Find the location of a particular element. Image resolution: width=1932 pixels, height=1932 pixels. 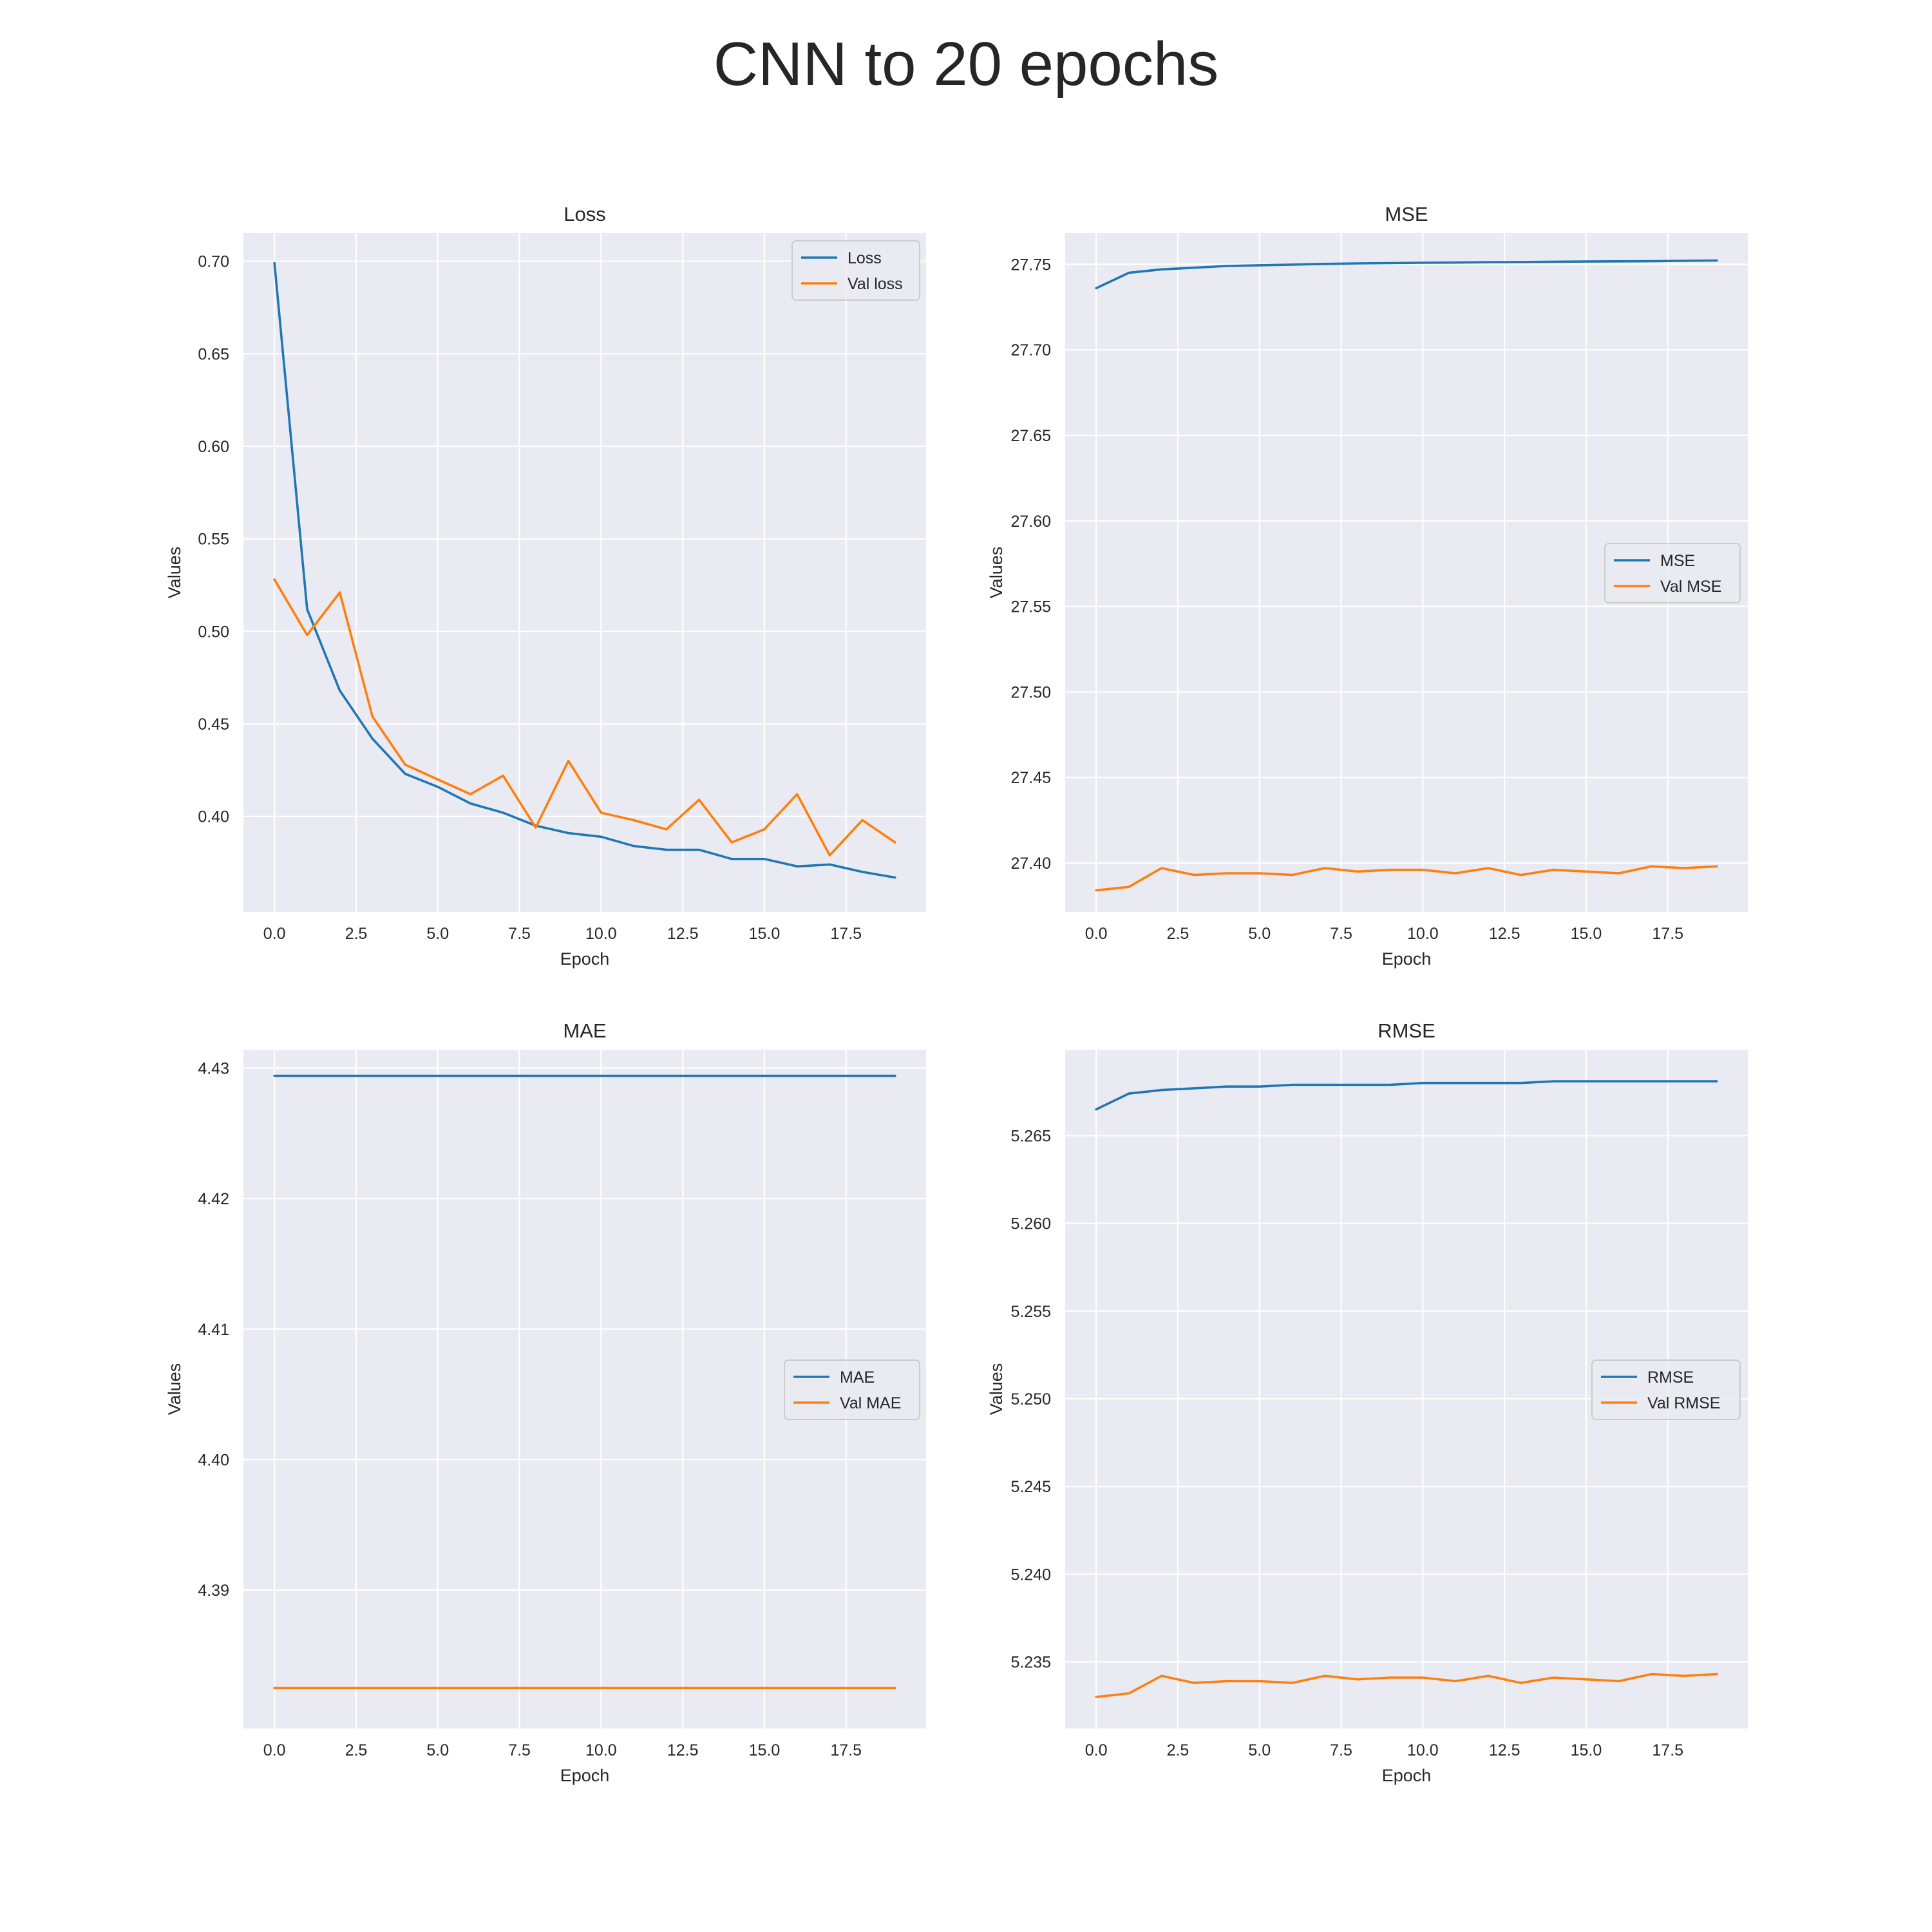

legend: MAE Val MAE is located at coordinates (852, 1389).